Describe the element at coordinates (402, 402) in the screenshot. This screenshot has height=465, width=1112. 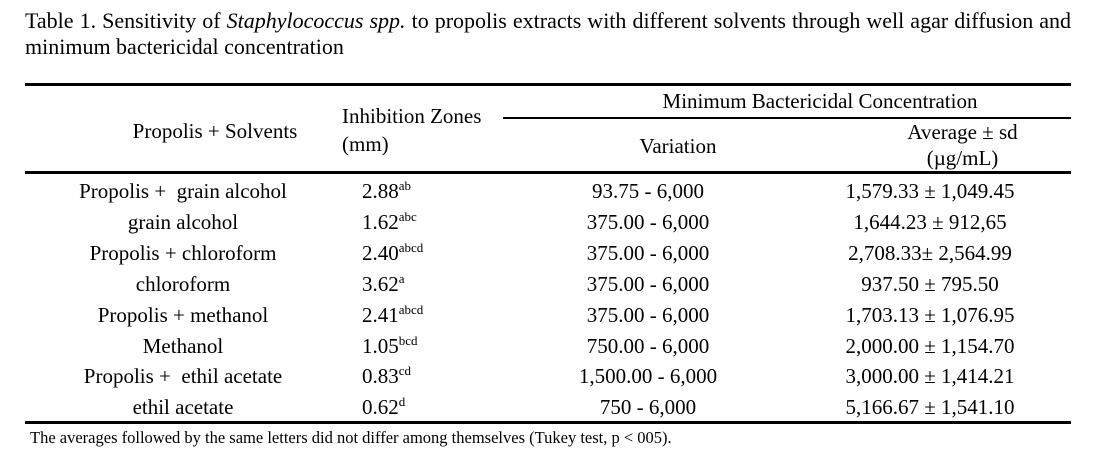
I see `zone-letters: d` at that location.